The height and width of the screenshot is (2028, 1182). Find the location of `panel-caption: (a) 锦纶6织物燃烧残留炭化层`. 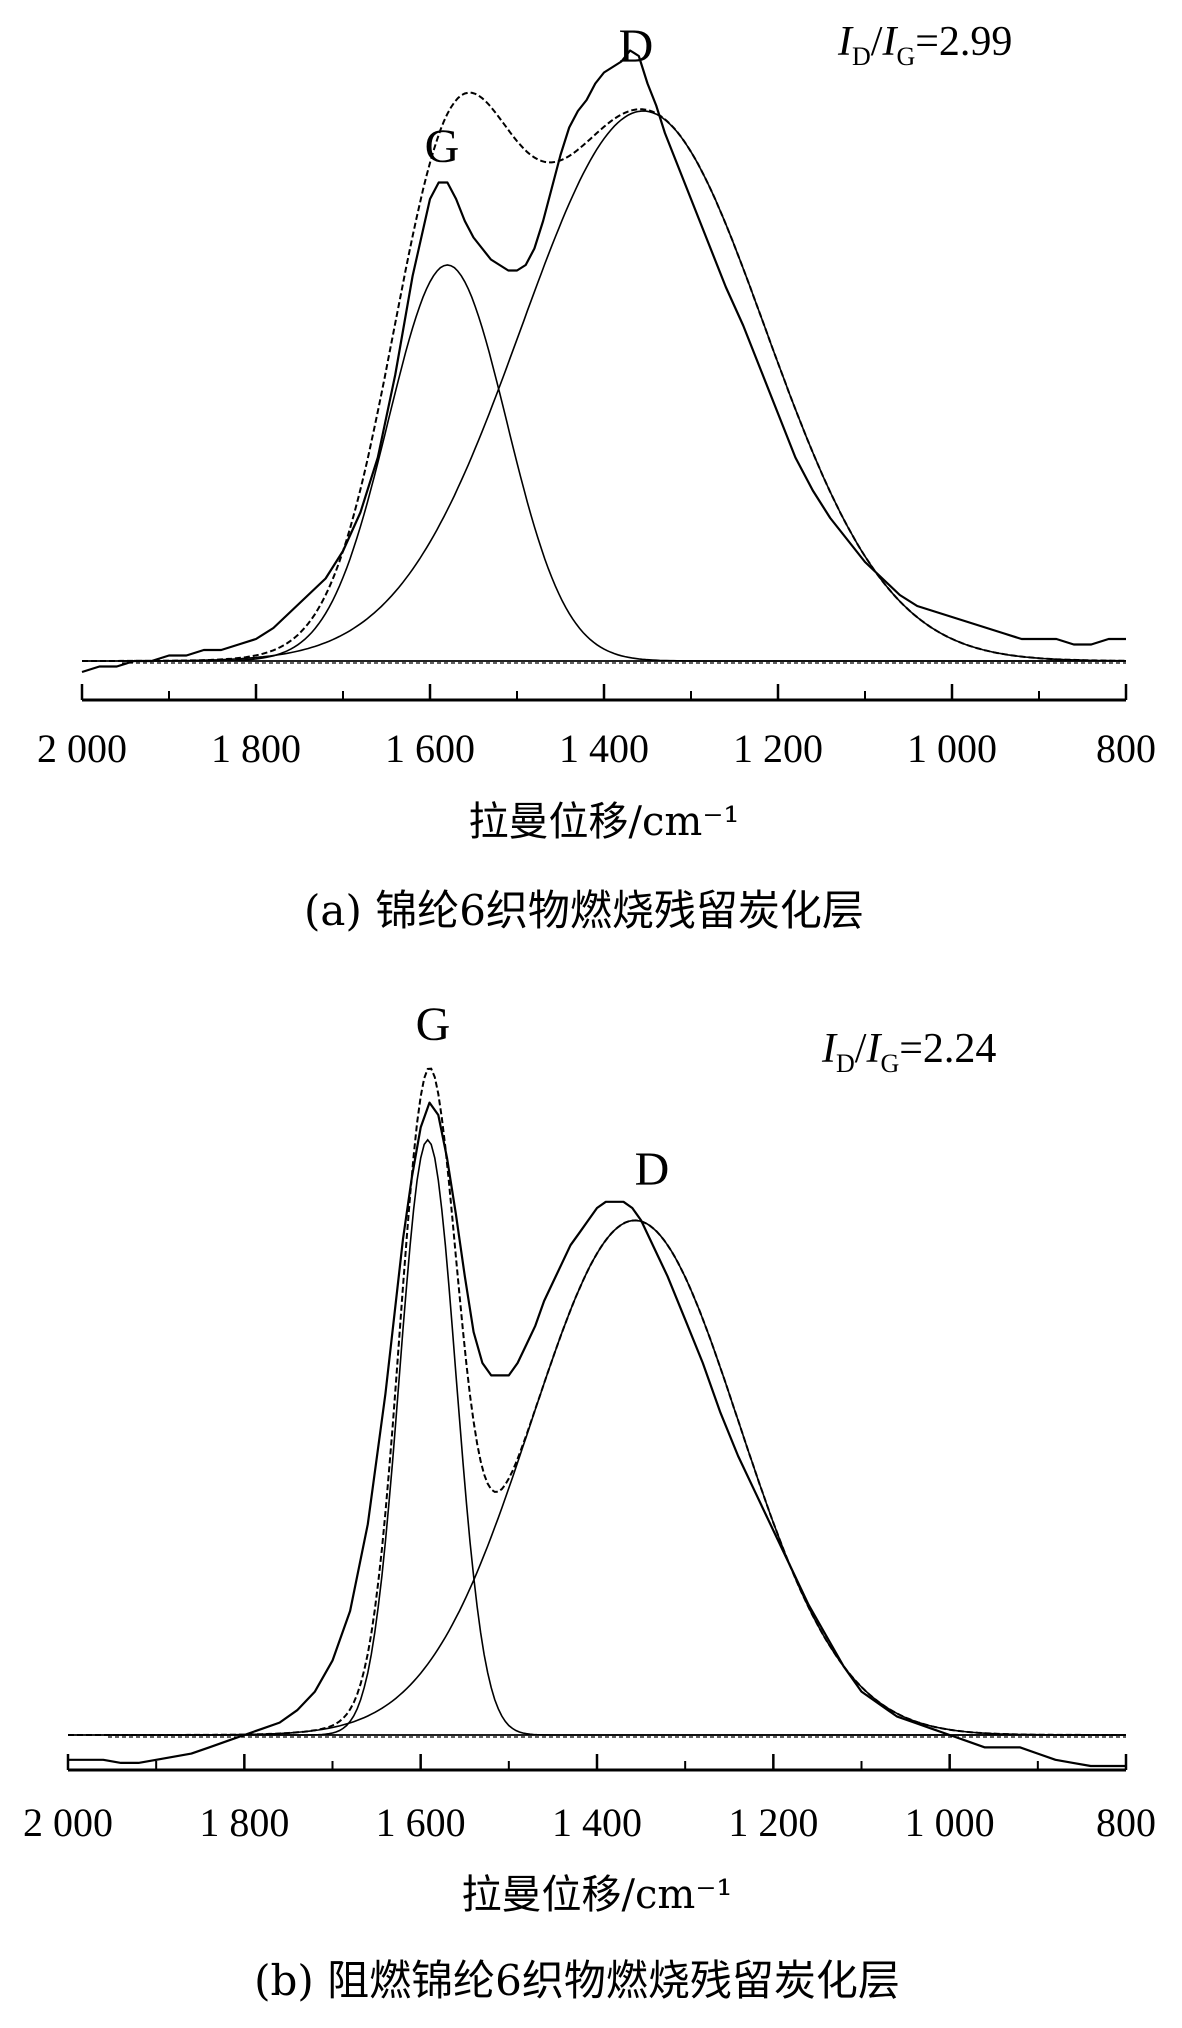

panel-caption: (a) 锦纶6织物燃烧残留炭化层 is located at coordinates (584, 910).